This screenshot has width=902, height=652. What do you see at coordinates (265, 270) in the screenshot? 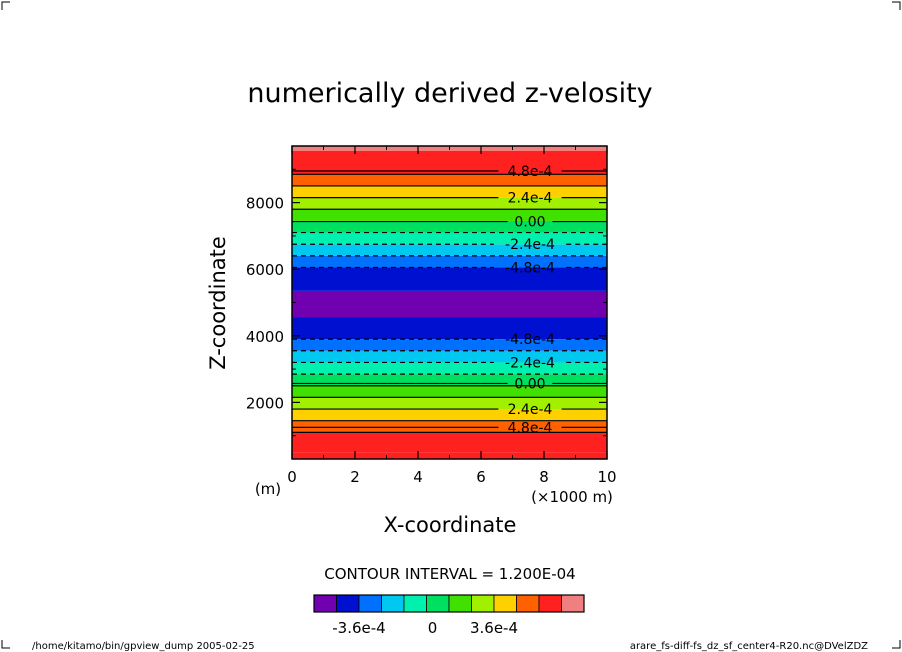
I see `y-tick-label: 6000` at bounding box center [265, 270].